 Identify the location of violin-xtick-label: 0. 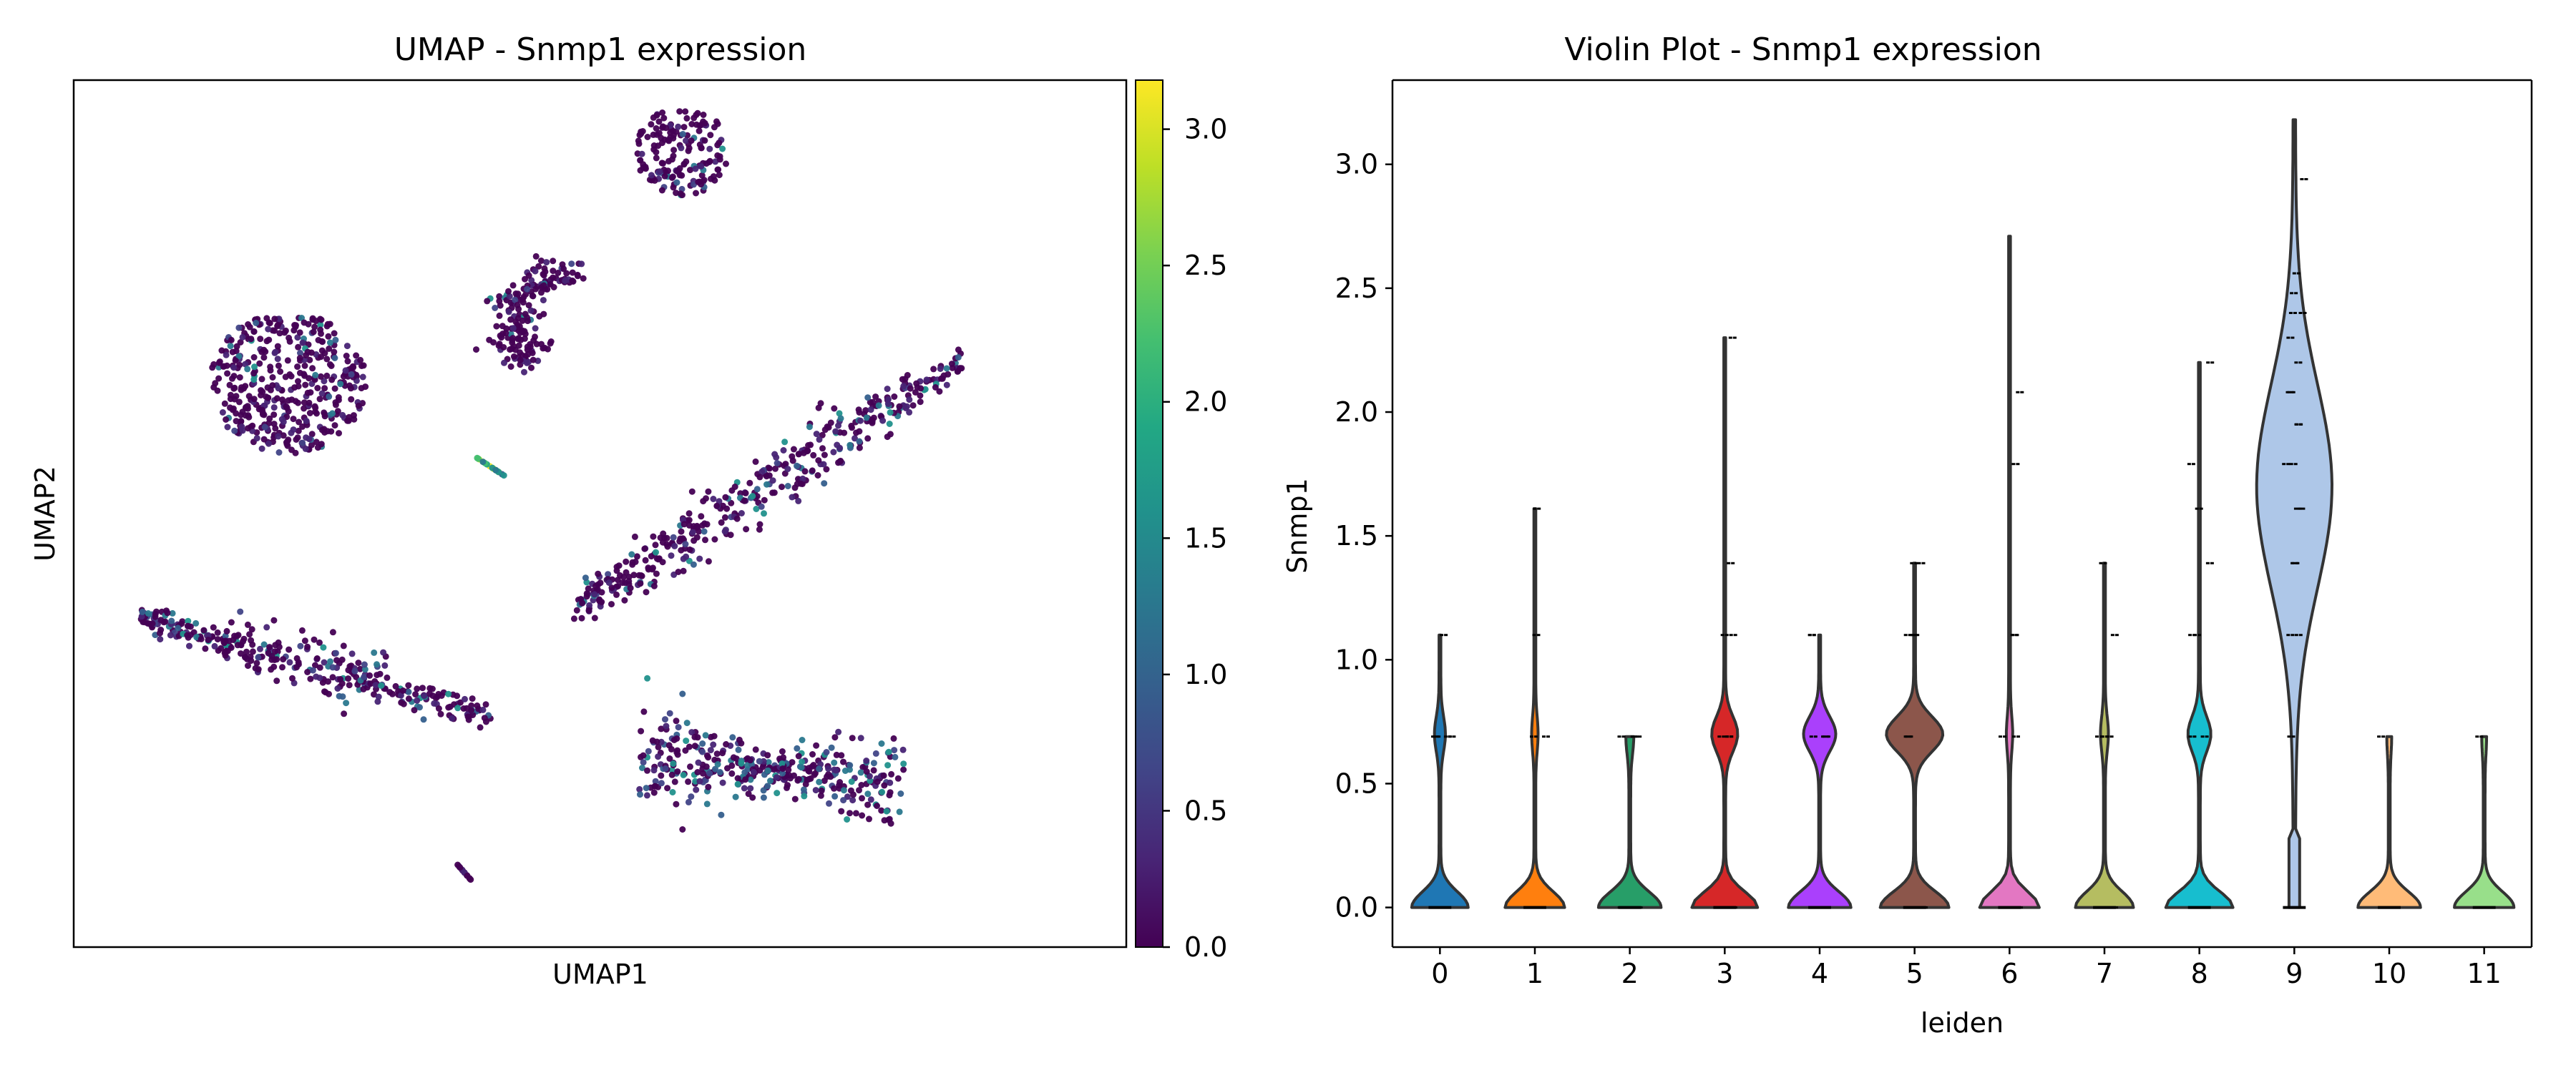
(1439, 973).